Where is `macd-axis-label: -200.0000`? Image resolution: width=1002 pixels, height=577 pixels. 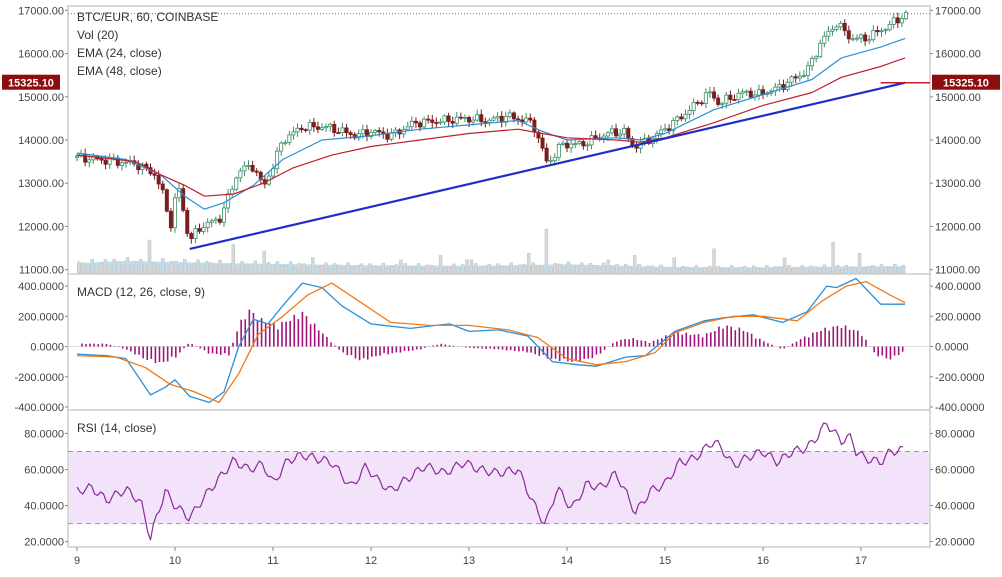
macd-axis-label: -200.0000 is located at coordinates (39, 378).